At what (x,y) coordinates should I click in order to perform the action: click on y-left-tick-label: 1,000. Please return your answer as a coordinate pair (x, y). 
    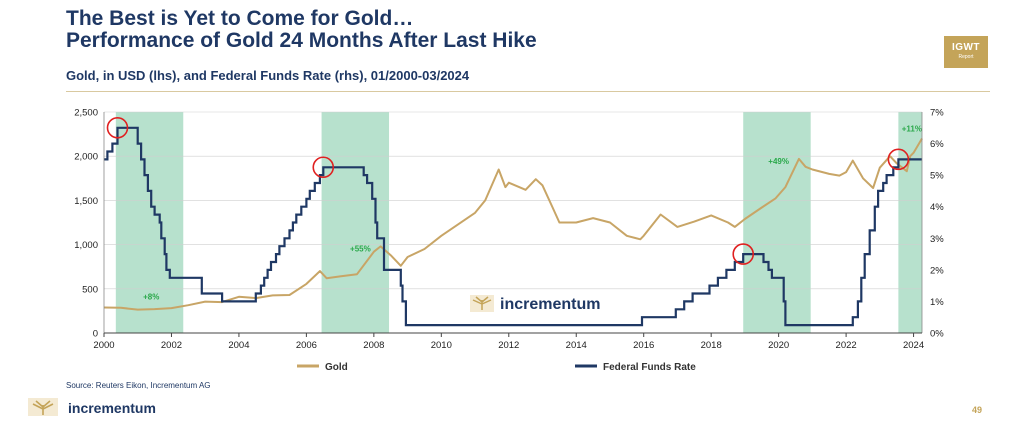
    Looking at the image, I should click on (86, 245).